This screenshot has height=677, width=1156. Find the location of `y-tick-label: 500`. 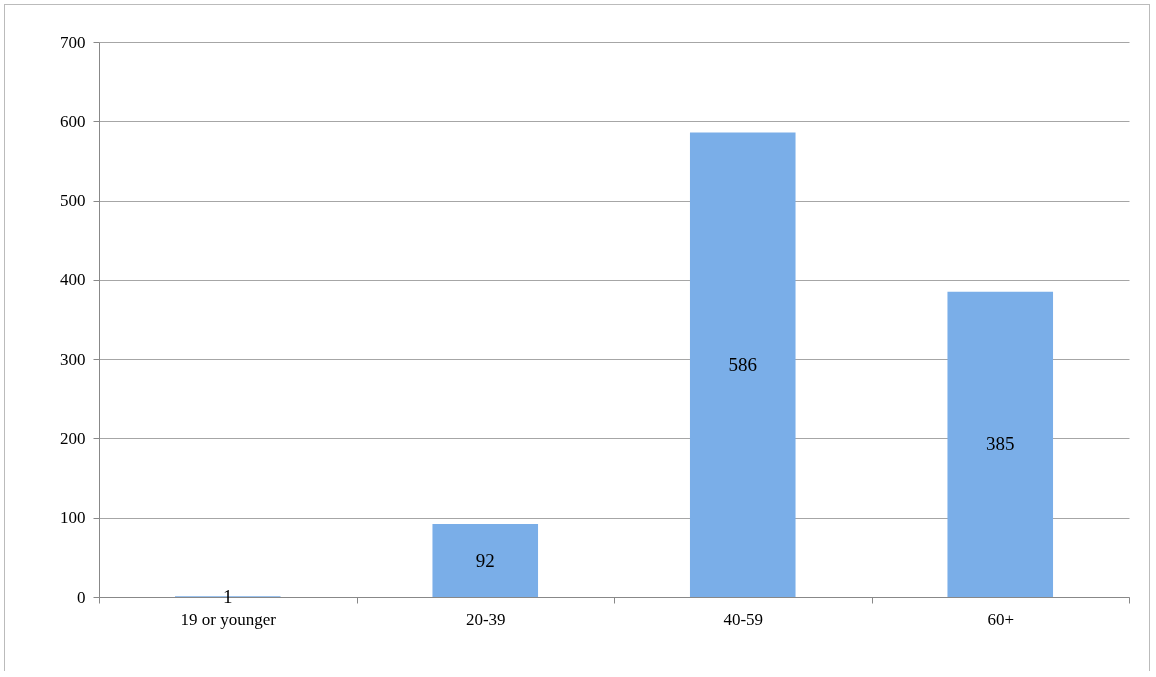

y-tick-label: 500 is located at coordinates (73, 201).